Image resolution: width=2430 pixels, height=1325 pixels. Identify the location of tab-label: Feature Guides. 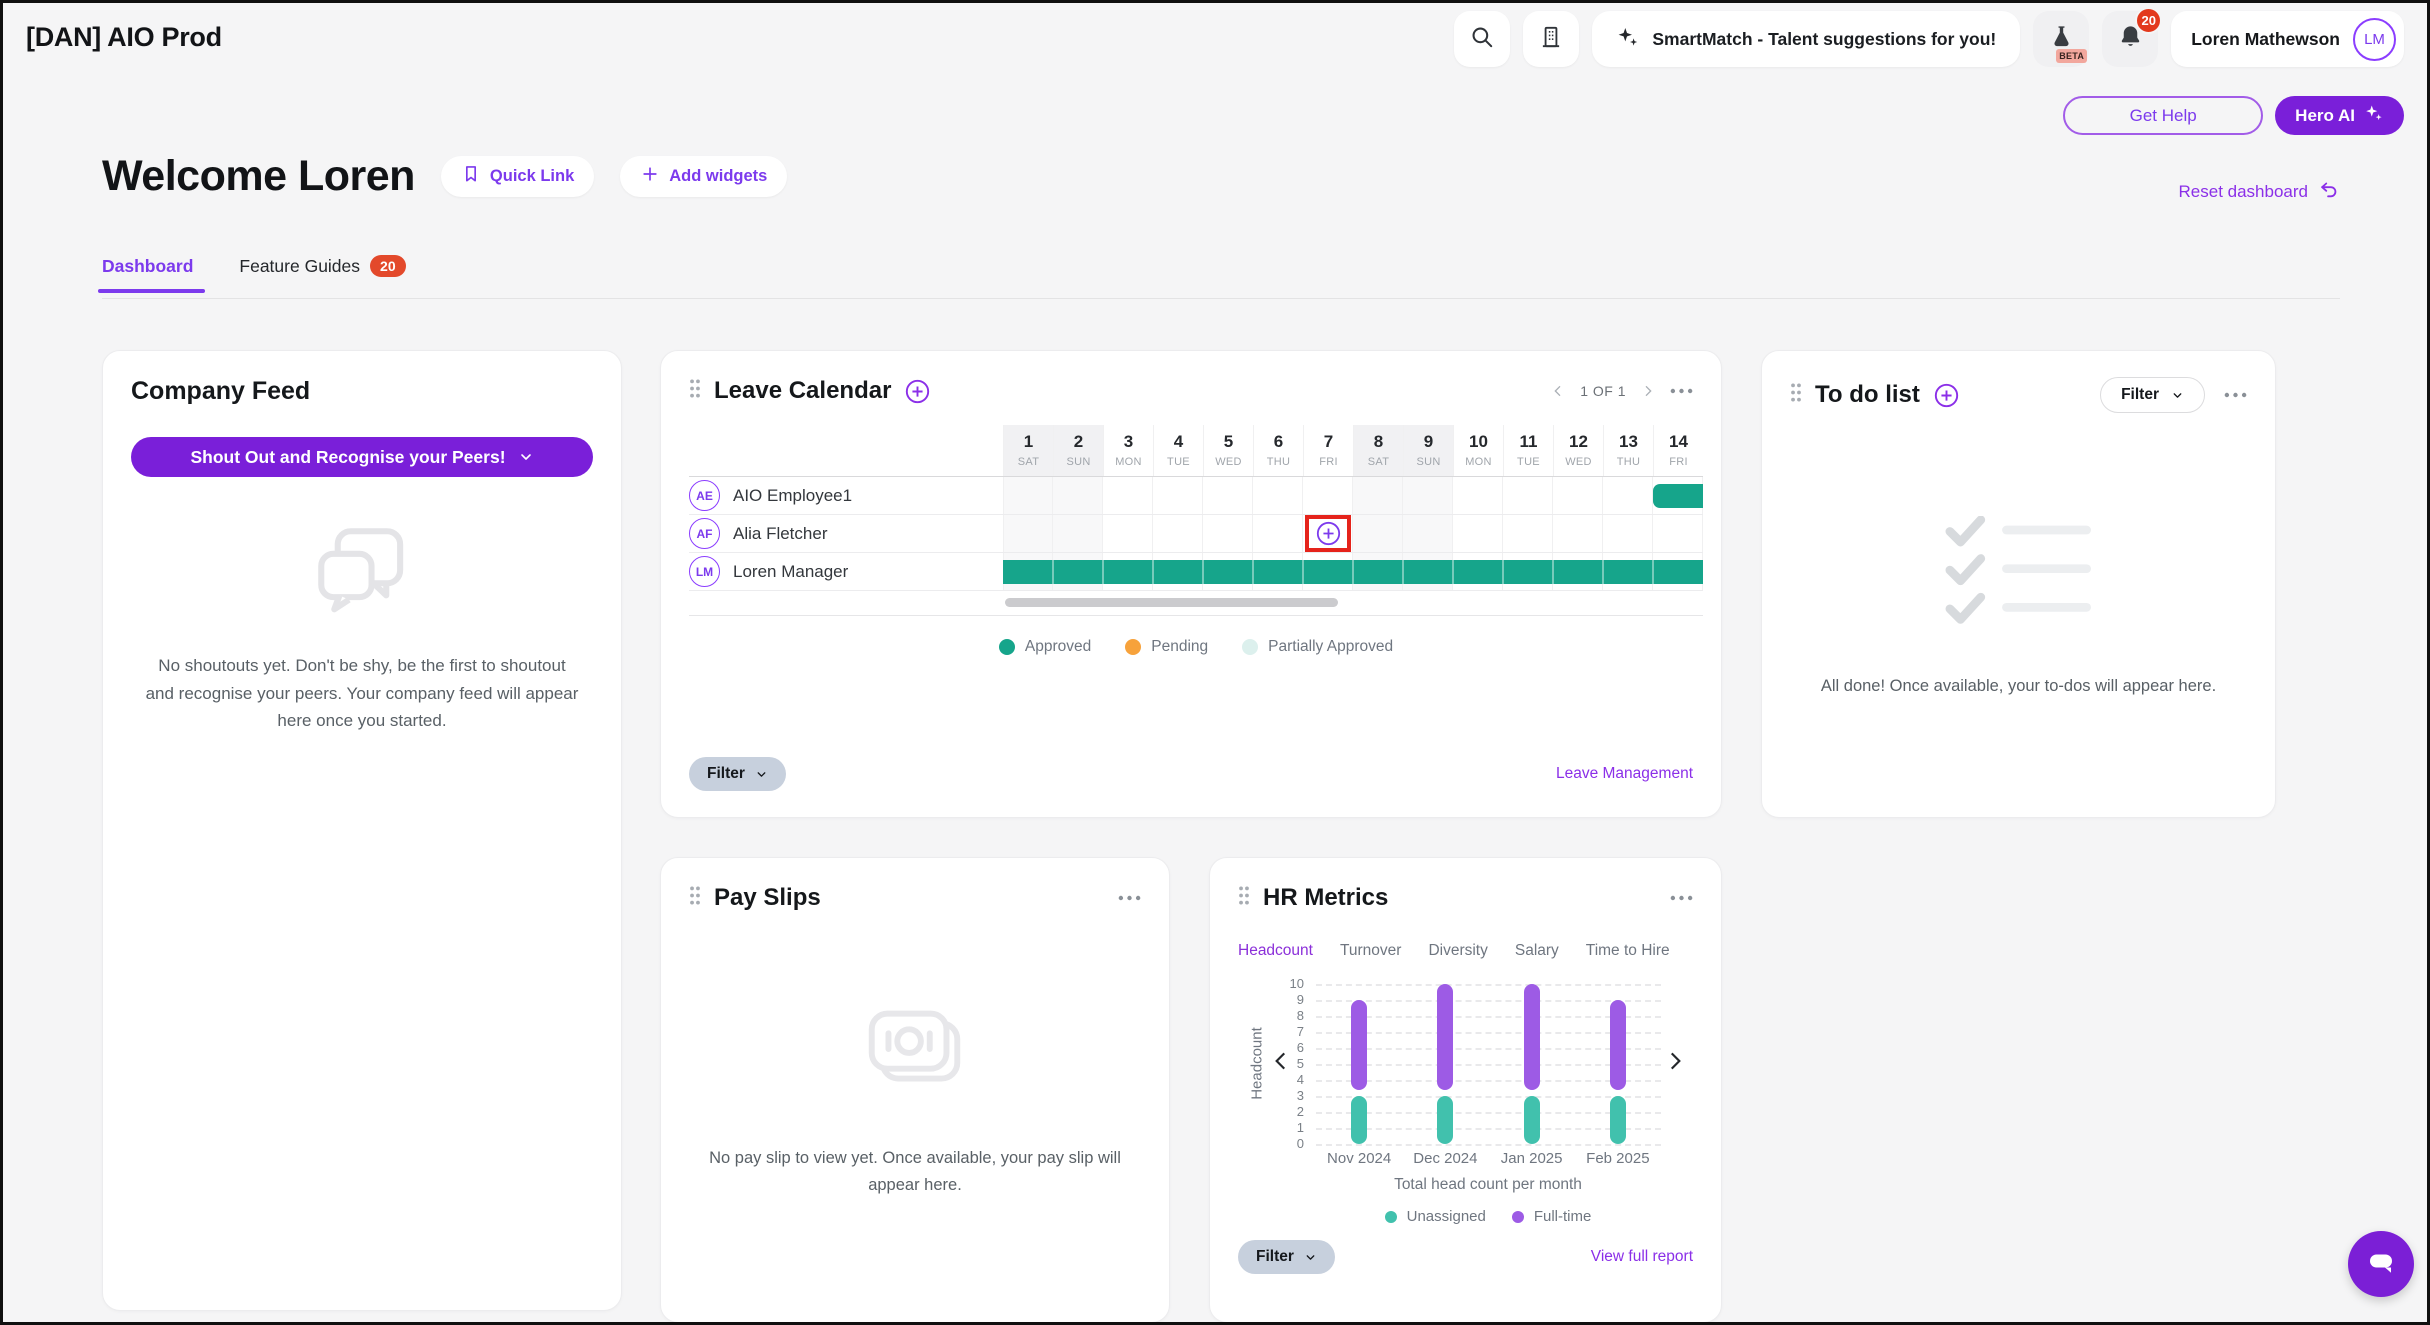
(300, 265).